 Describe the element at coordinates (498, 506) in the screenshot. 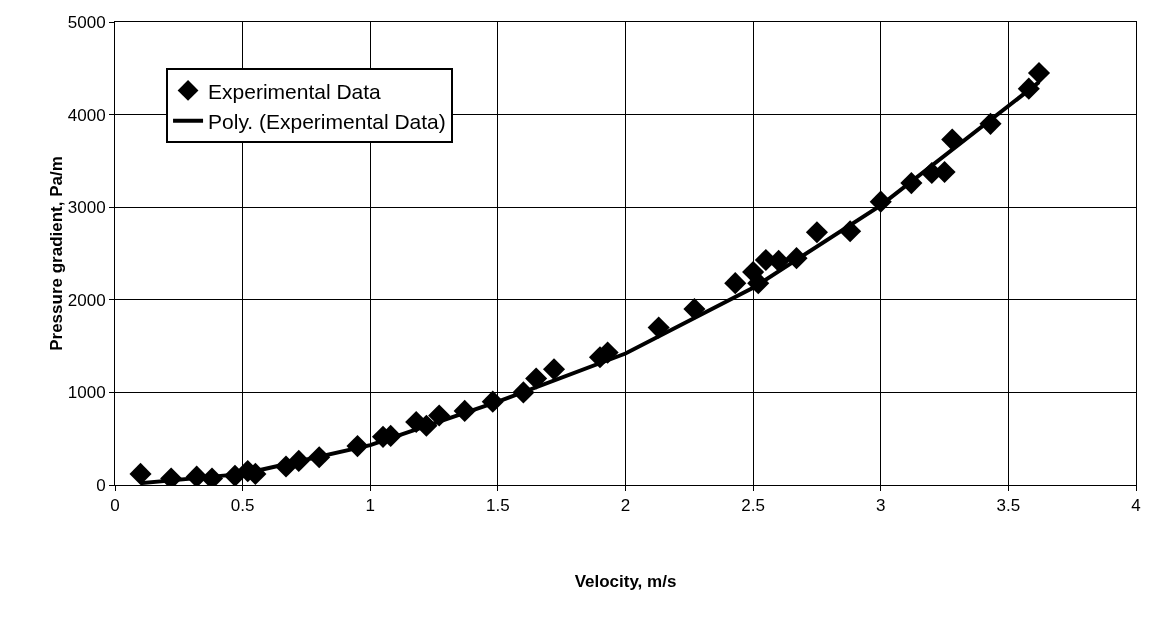

I see `x-tick-label: 1.5` at that location.